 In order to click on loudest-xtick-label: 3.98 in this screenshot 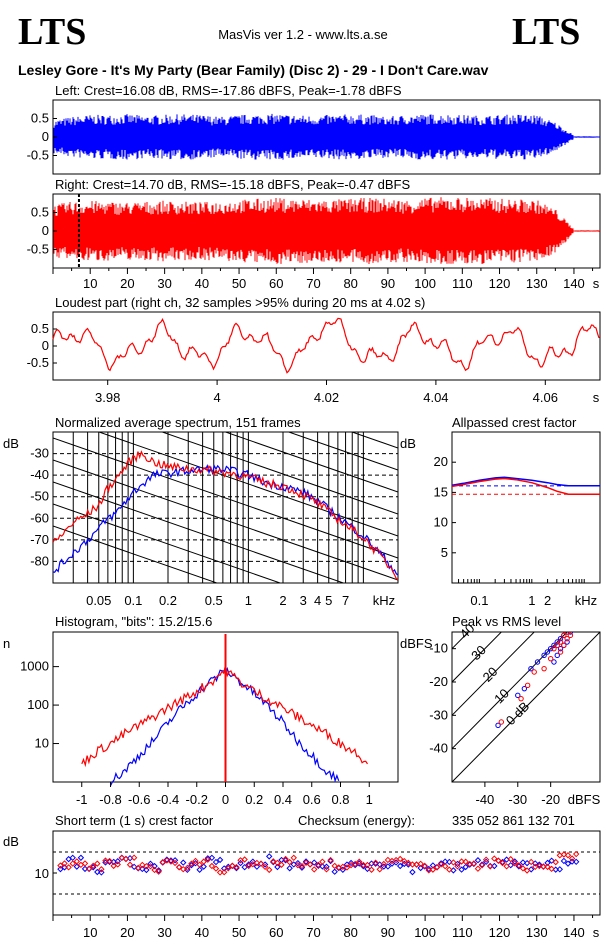, I will do `click(107, 397)`.